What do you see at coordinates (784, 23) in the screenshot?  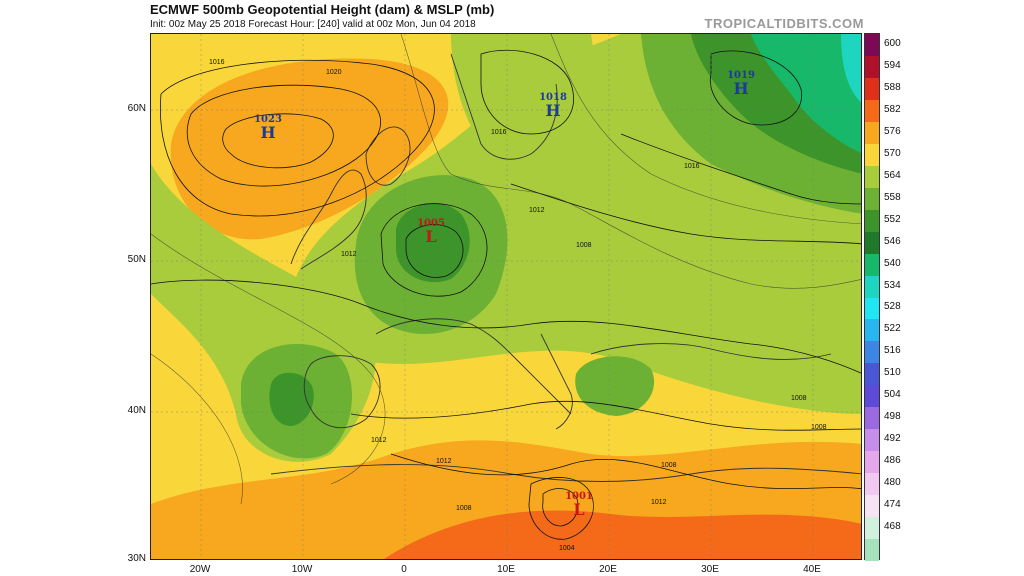 I see `brand-watermark: TROPICALTIDBITS.COM` at bounding box center [784, 23].